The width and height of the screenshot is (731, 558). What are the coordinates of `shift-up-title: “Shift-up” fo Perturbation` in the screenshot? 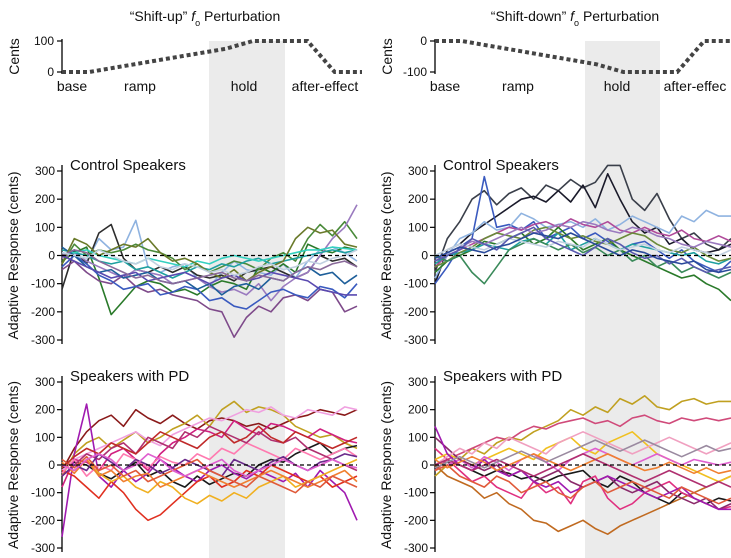 It's located at (205, 18).